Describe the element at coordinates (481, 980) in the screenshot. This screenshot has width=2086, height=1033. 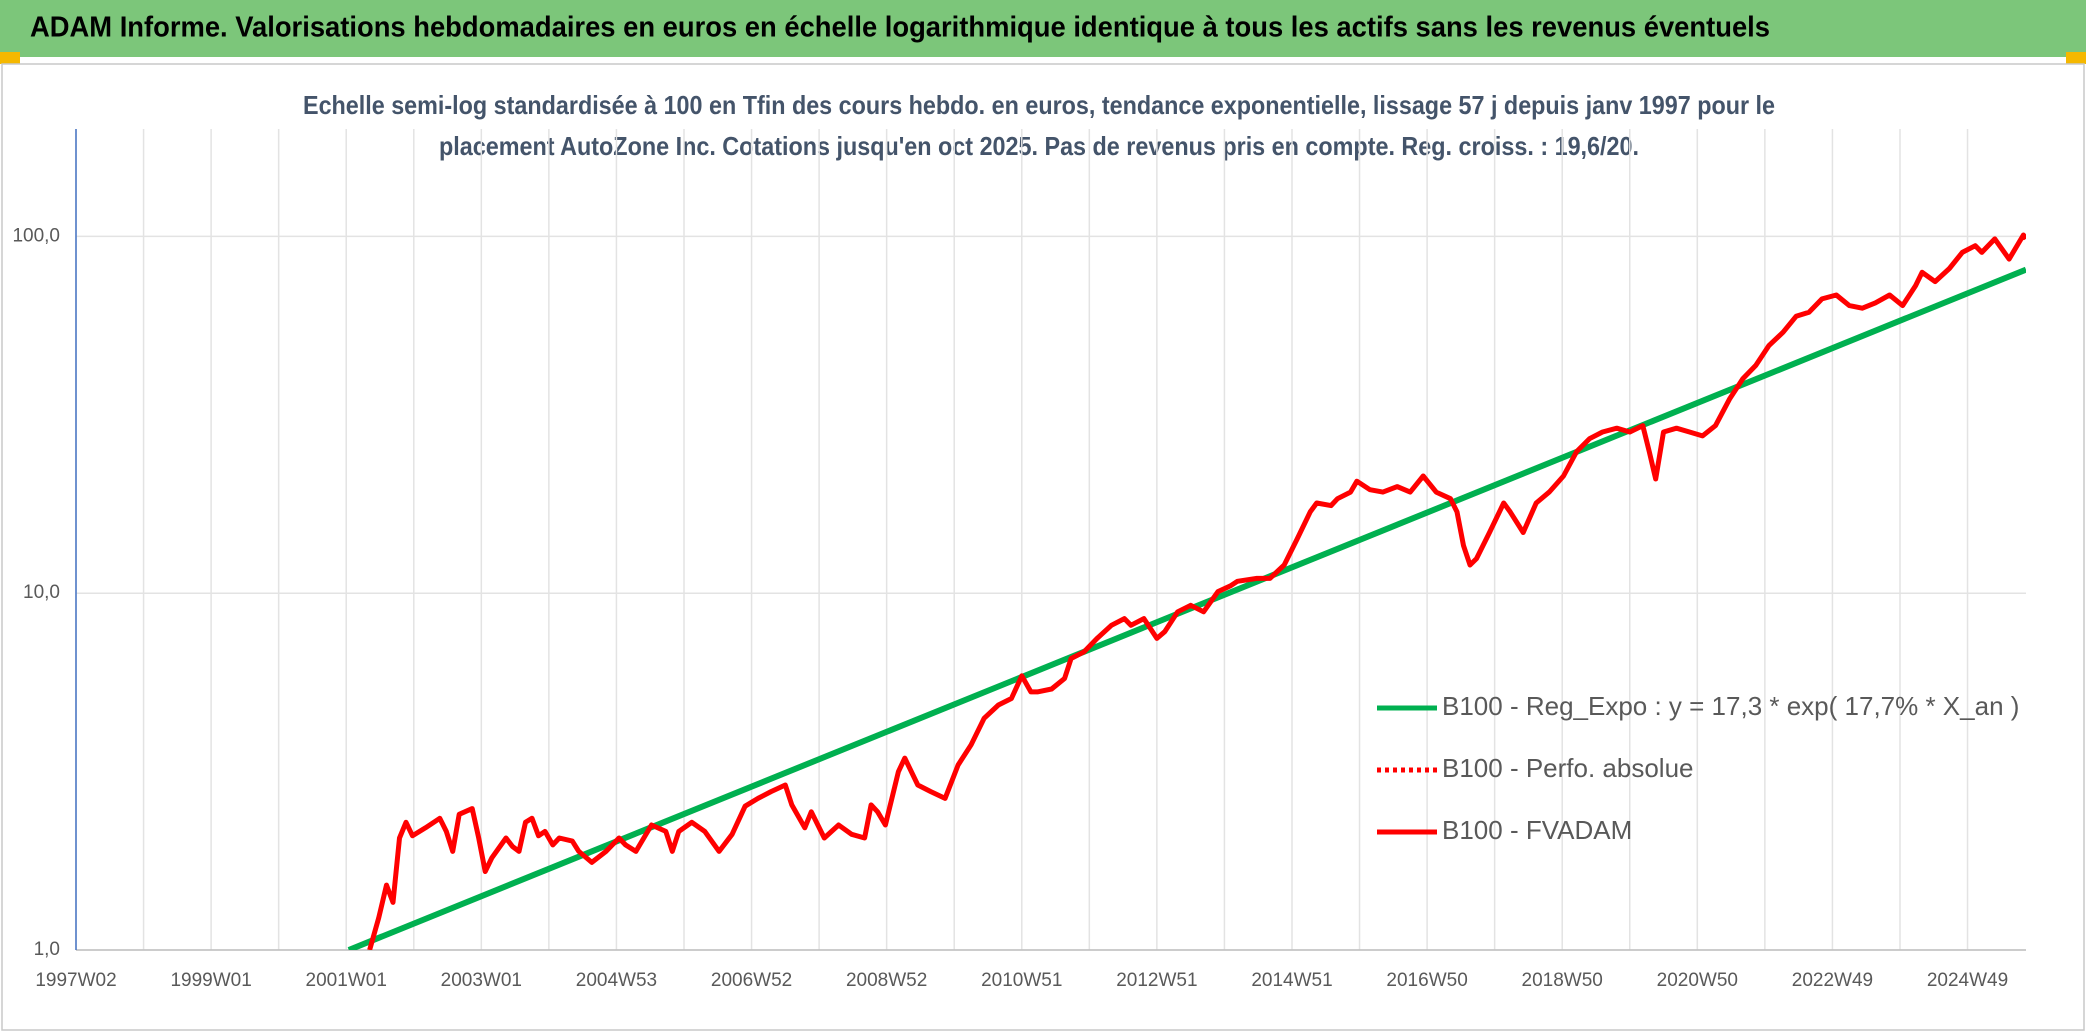
I see `x-tick-label: 2003W01` at that location.